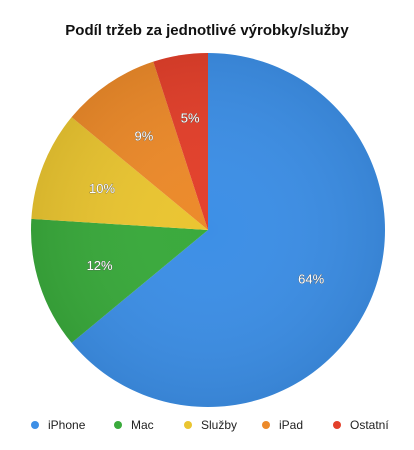  What do you see at coordinates (219, 425) in the screenshot?
I see `legend-label: Služby` at bounding box center [219, 425].